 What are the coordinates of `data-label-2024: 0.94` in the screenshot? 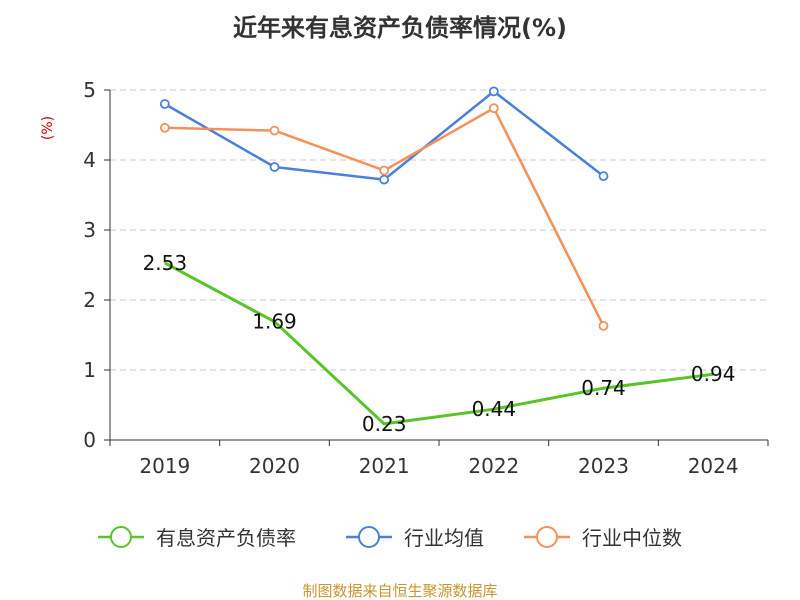 It's located at (713, 374).